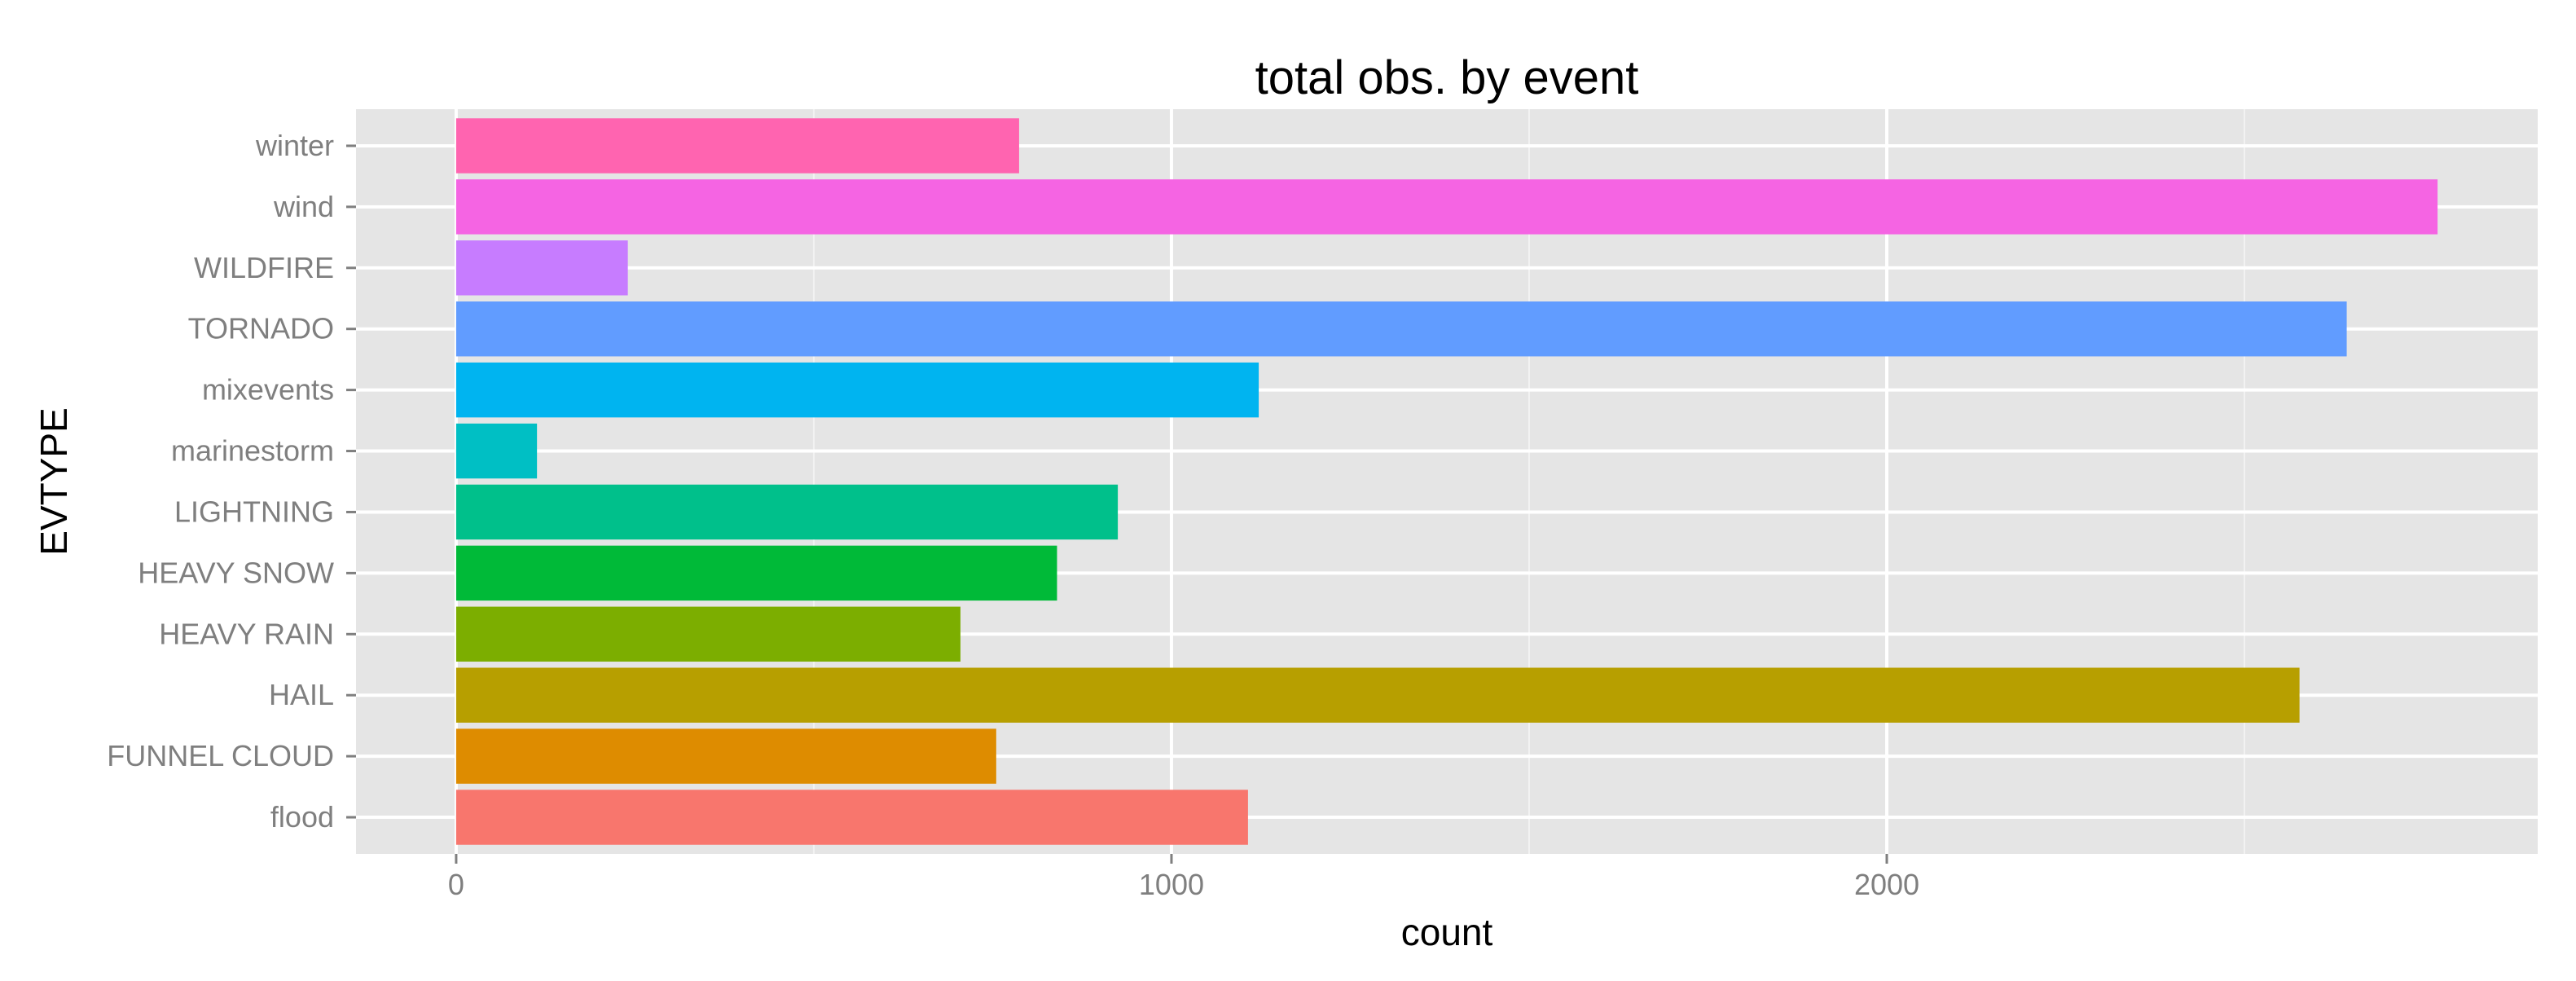  Describe the element at coordinates (261, 329) in the screenshot. I see `y-tick-label: TORNADO` at that location.